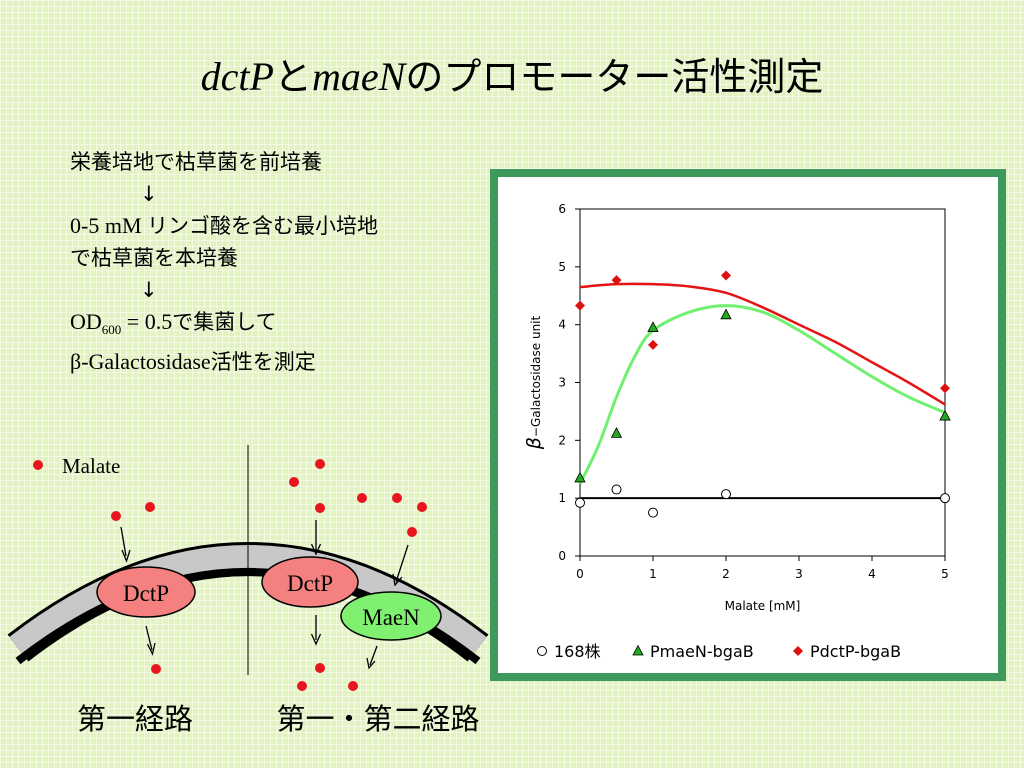 Image resolution: width=1024 pixels, height=768 pixels. What do you see at coordinates (872, 574) in the screenshot?
I see `x-tick-label: 4` at bounding box center [872, 574].